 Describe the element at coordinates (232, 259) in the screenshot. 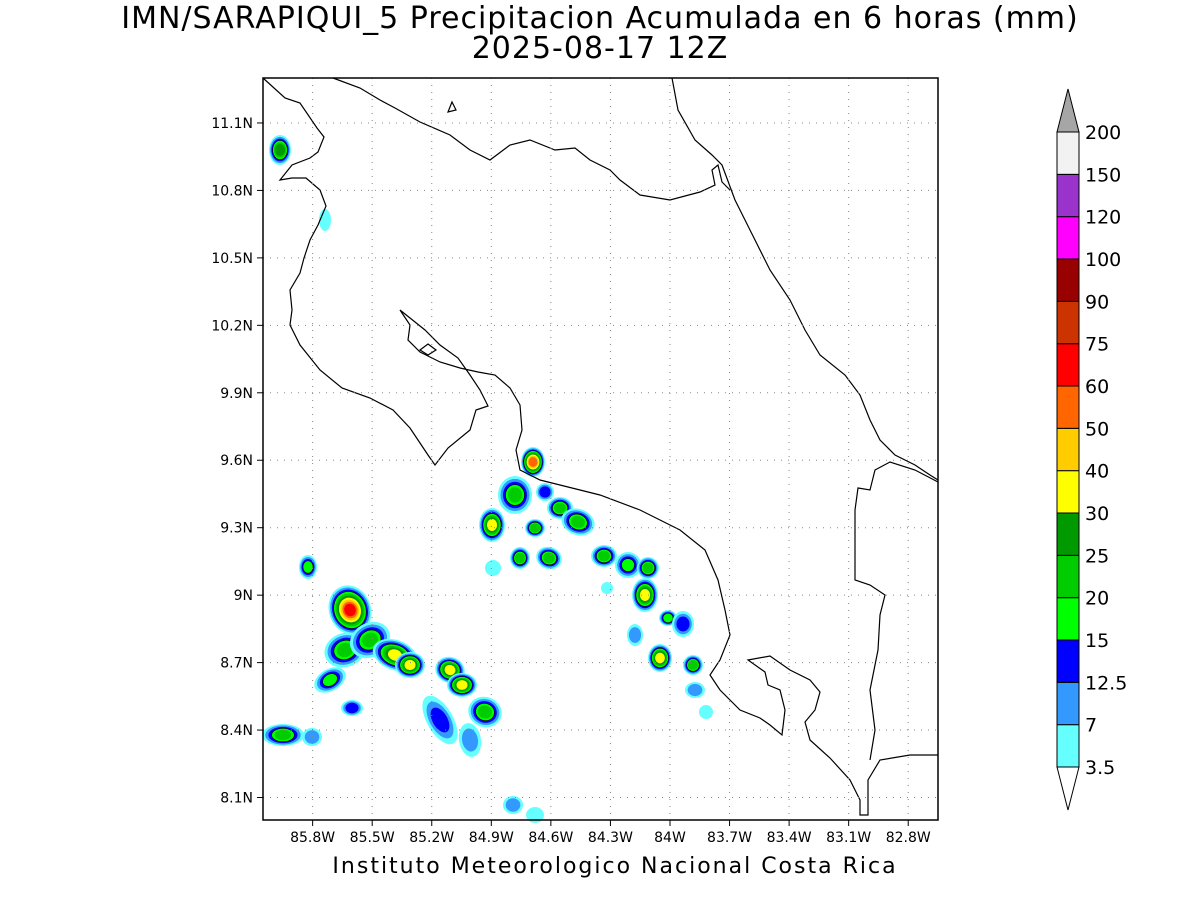

I see `lat-tick-label: 10.5N` at that location.